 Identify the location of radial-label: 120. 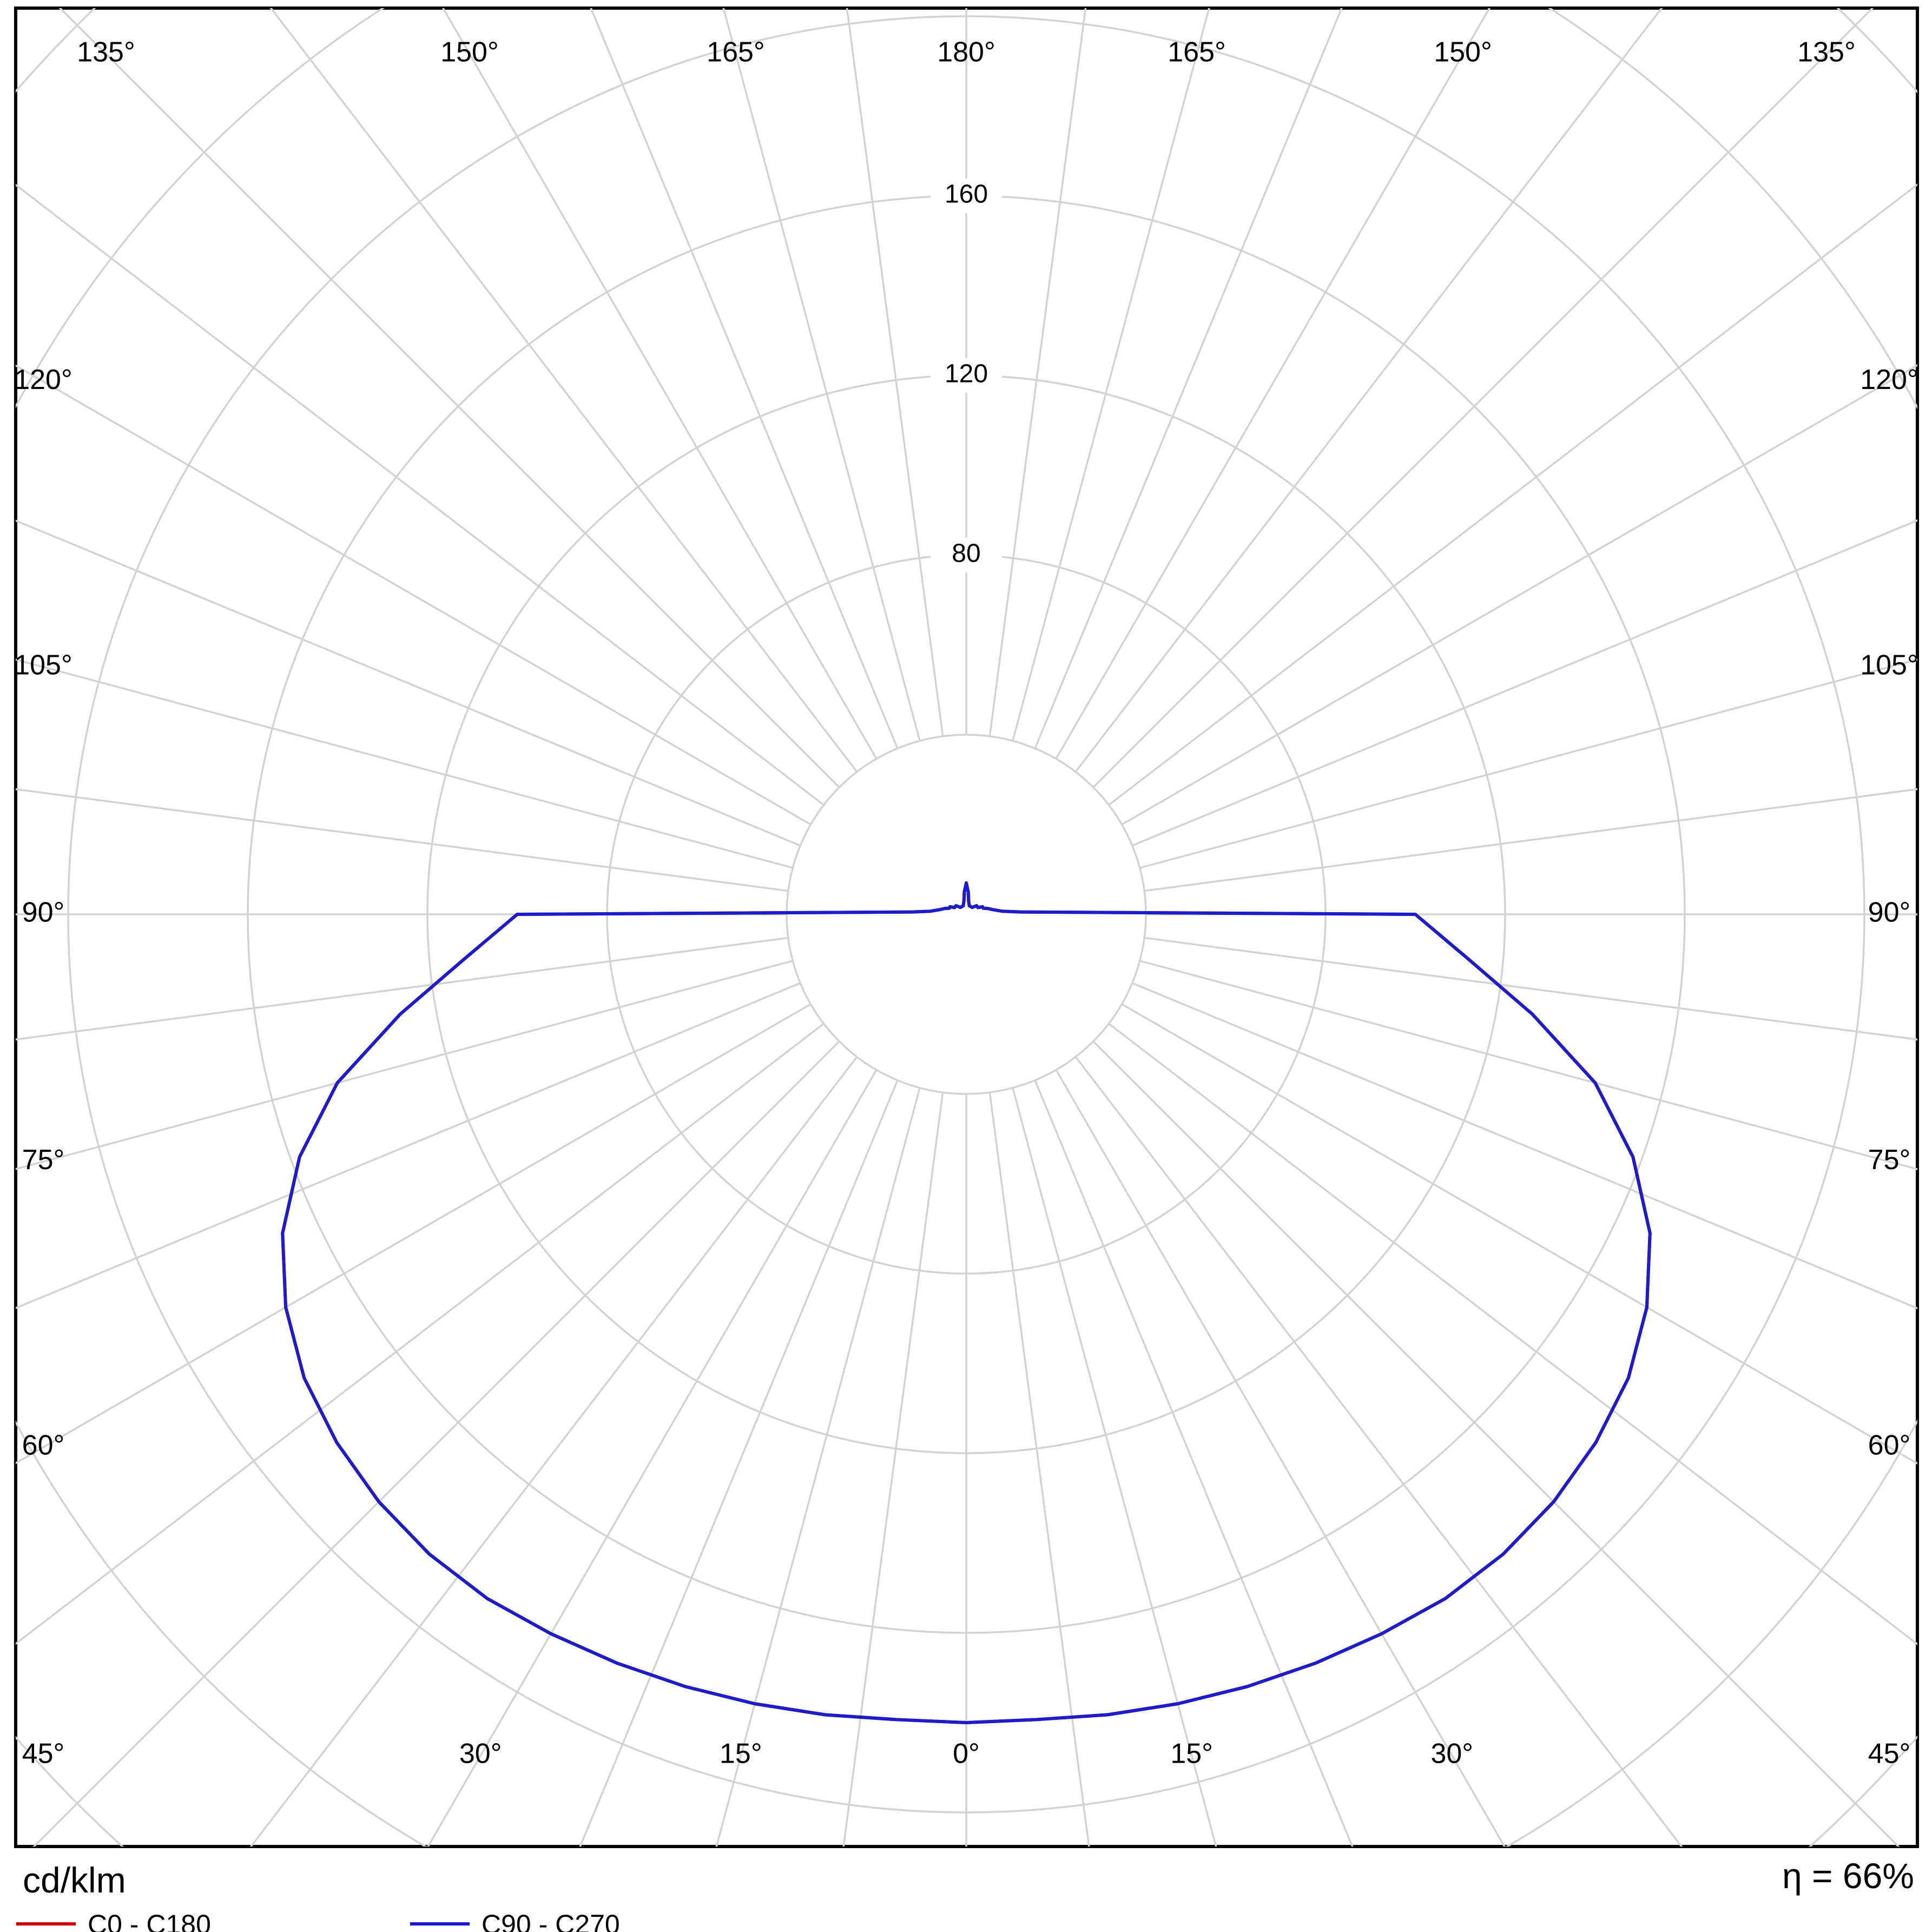
(966, 374).